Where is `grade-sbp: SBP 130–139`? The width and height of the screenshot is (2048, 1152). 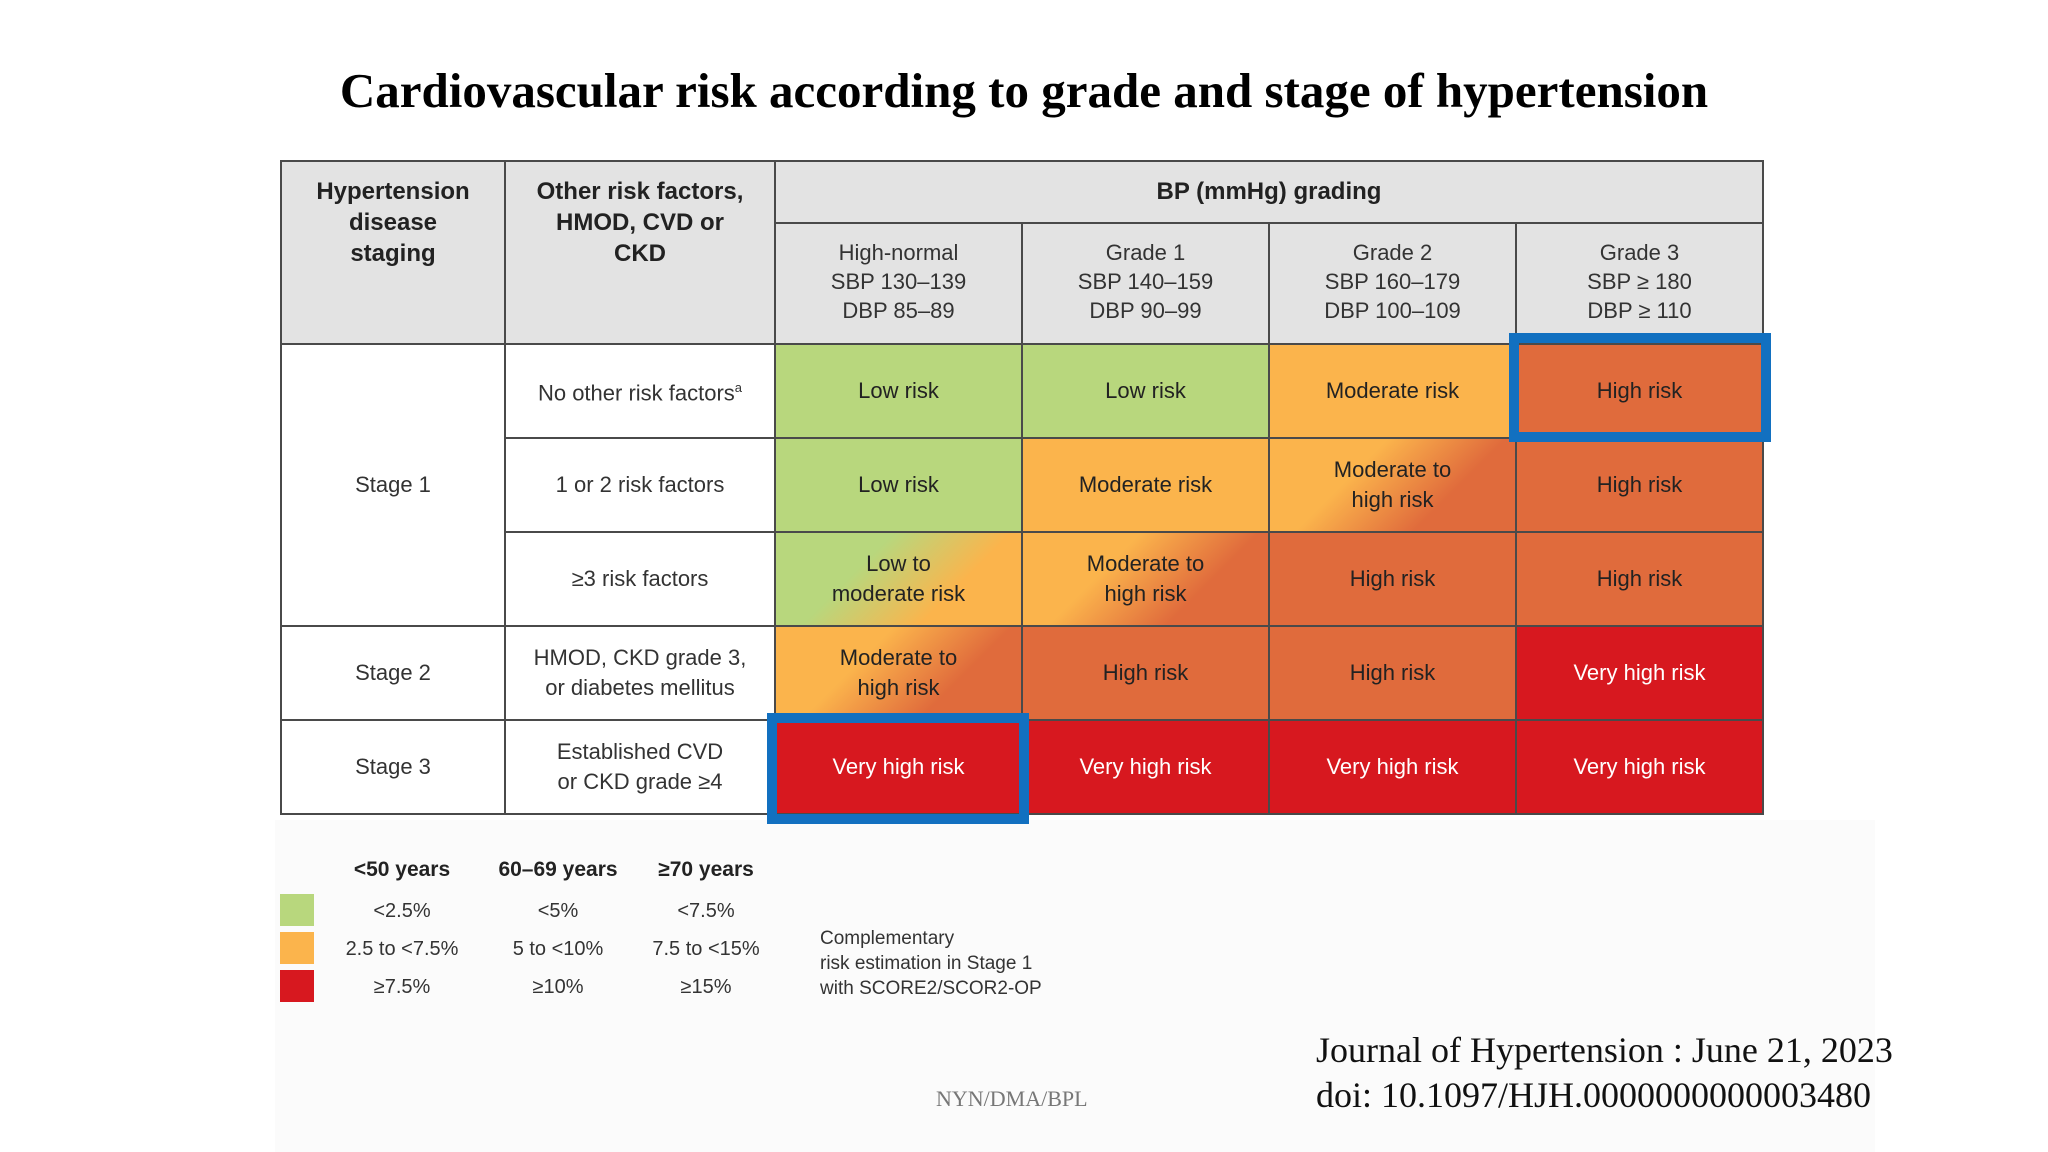
grade-sbp: SBP 130–139 is located at coordinates (898, 281).